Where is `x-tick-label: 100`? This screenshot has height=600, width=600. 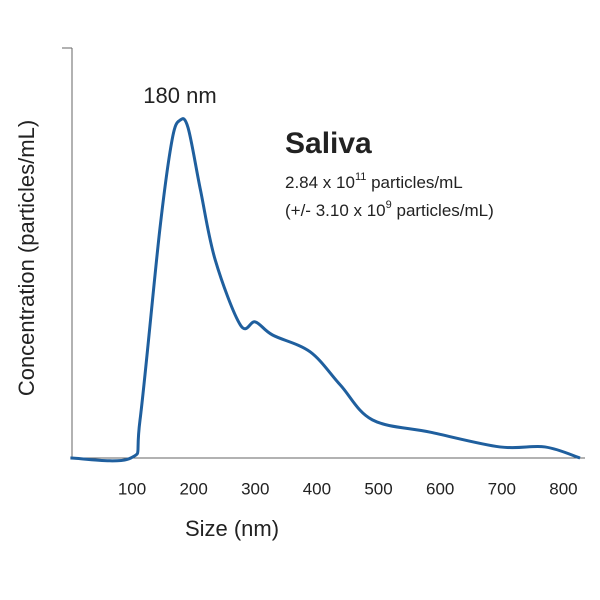 x-tick-label: 100 is located at coordinates (132, 488).